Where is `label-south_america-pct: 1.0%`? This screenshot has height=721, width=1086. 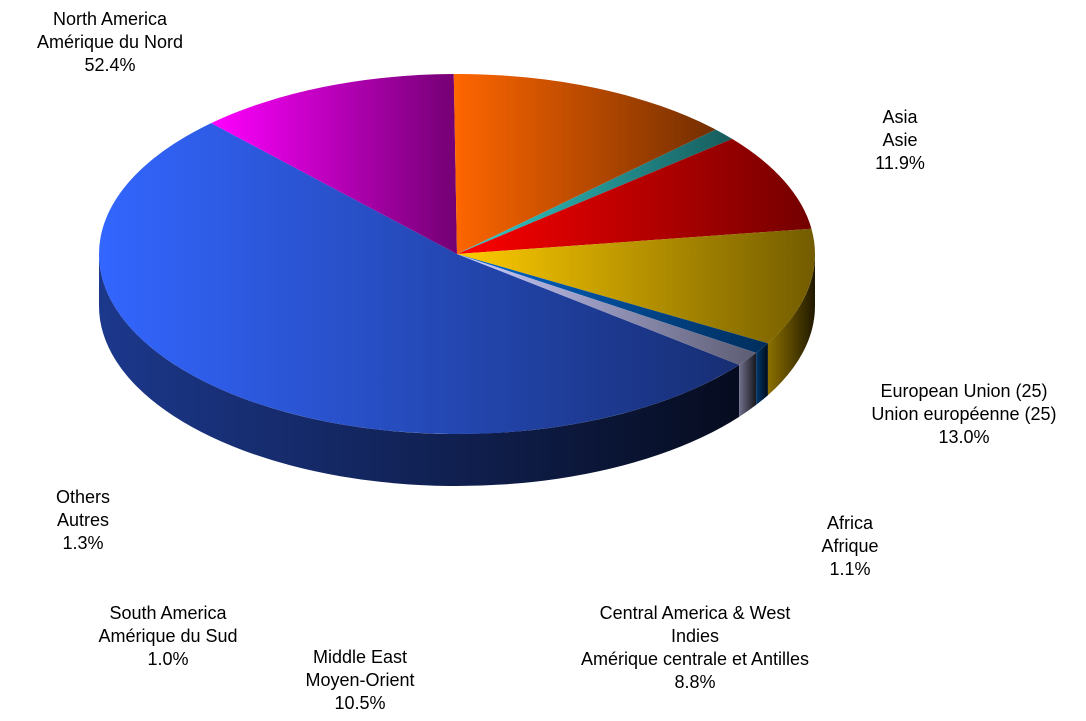
label-south_america-pct: 1.0% is located at coordinates (168, 659).